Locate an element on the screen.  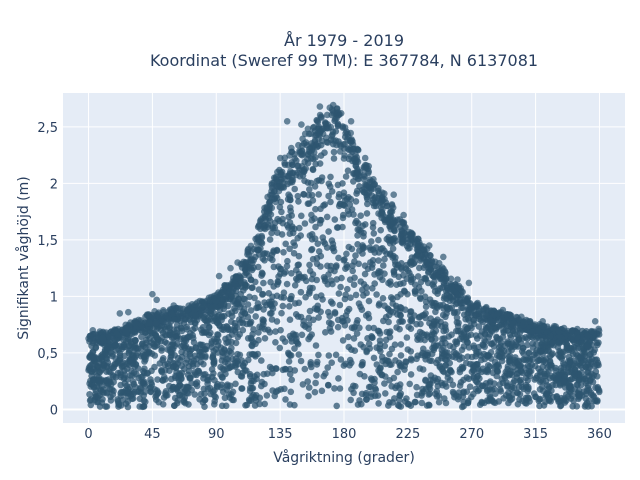
x-tick-label: 225 is located at coordinates (407, 434).